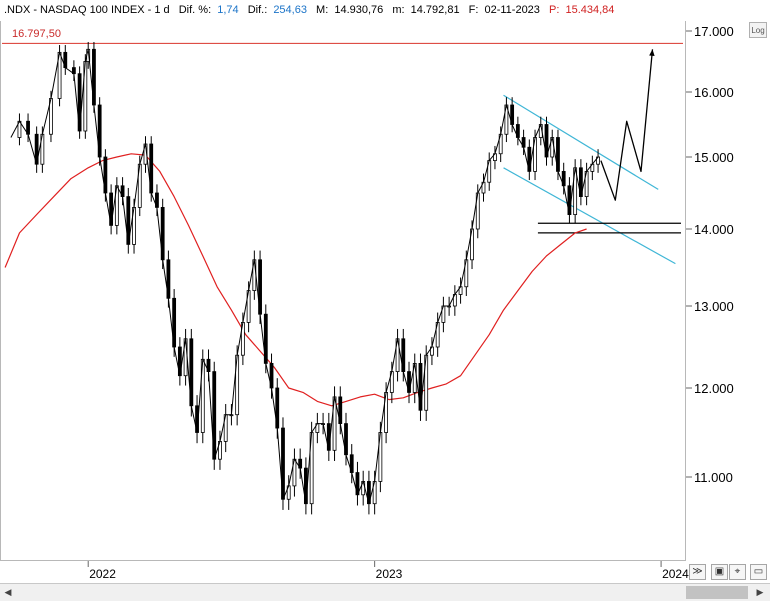  What do you see at coordinates (554, 10) in the screenshot?
I see `price-label: P:` at bounding box center [554, 10].